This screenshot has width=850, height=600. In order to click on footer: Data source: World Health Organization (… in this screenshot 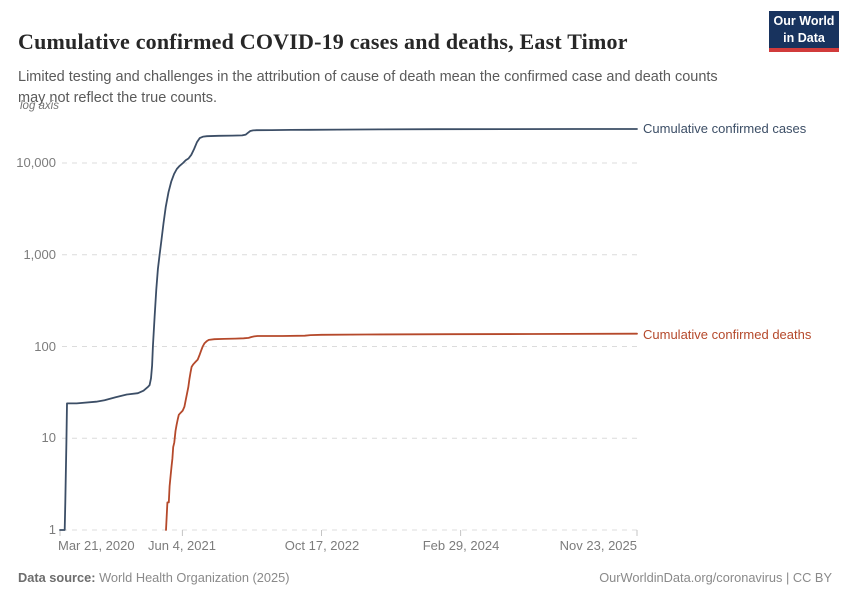, I will do `click(425, 577)`.